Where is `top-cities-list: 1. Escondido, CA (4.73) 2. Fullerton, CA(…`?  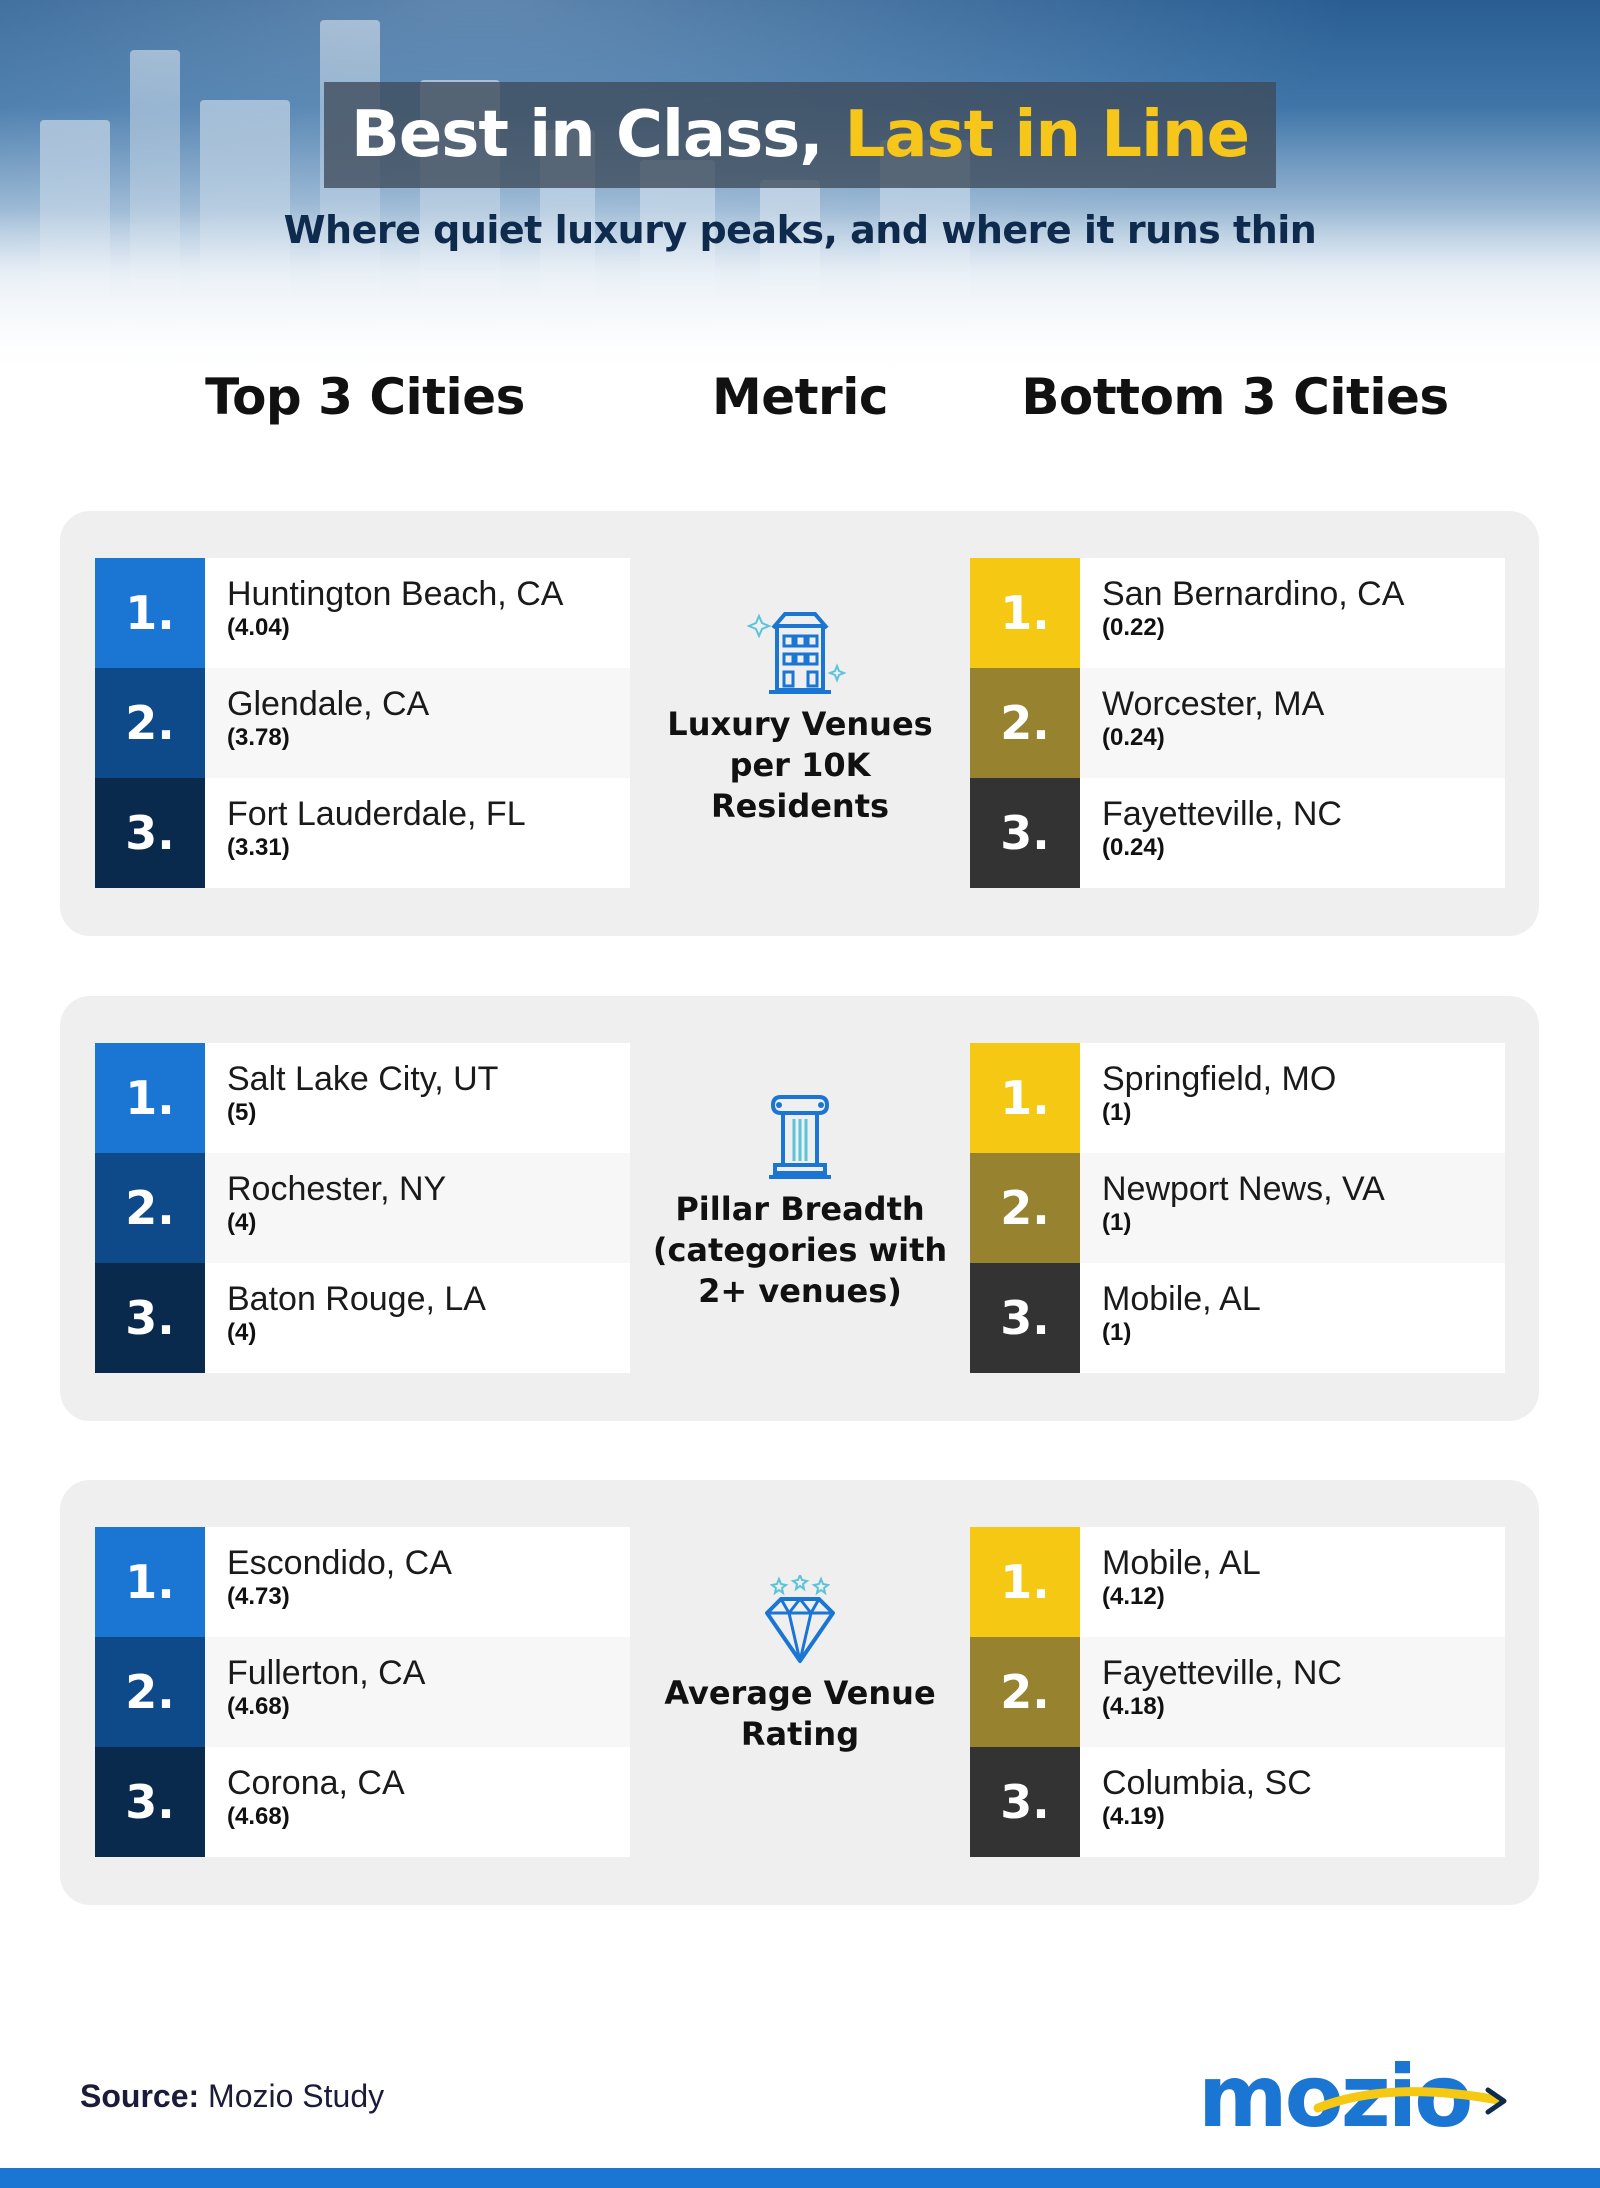
top-cities-list: 1. Escondido, CA (4.73) 2. Fullerton, CA(… is located at coordinates (362, 1692).